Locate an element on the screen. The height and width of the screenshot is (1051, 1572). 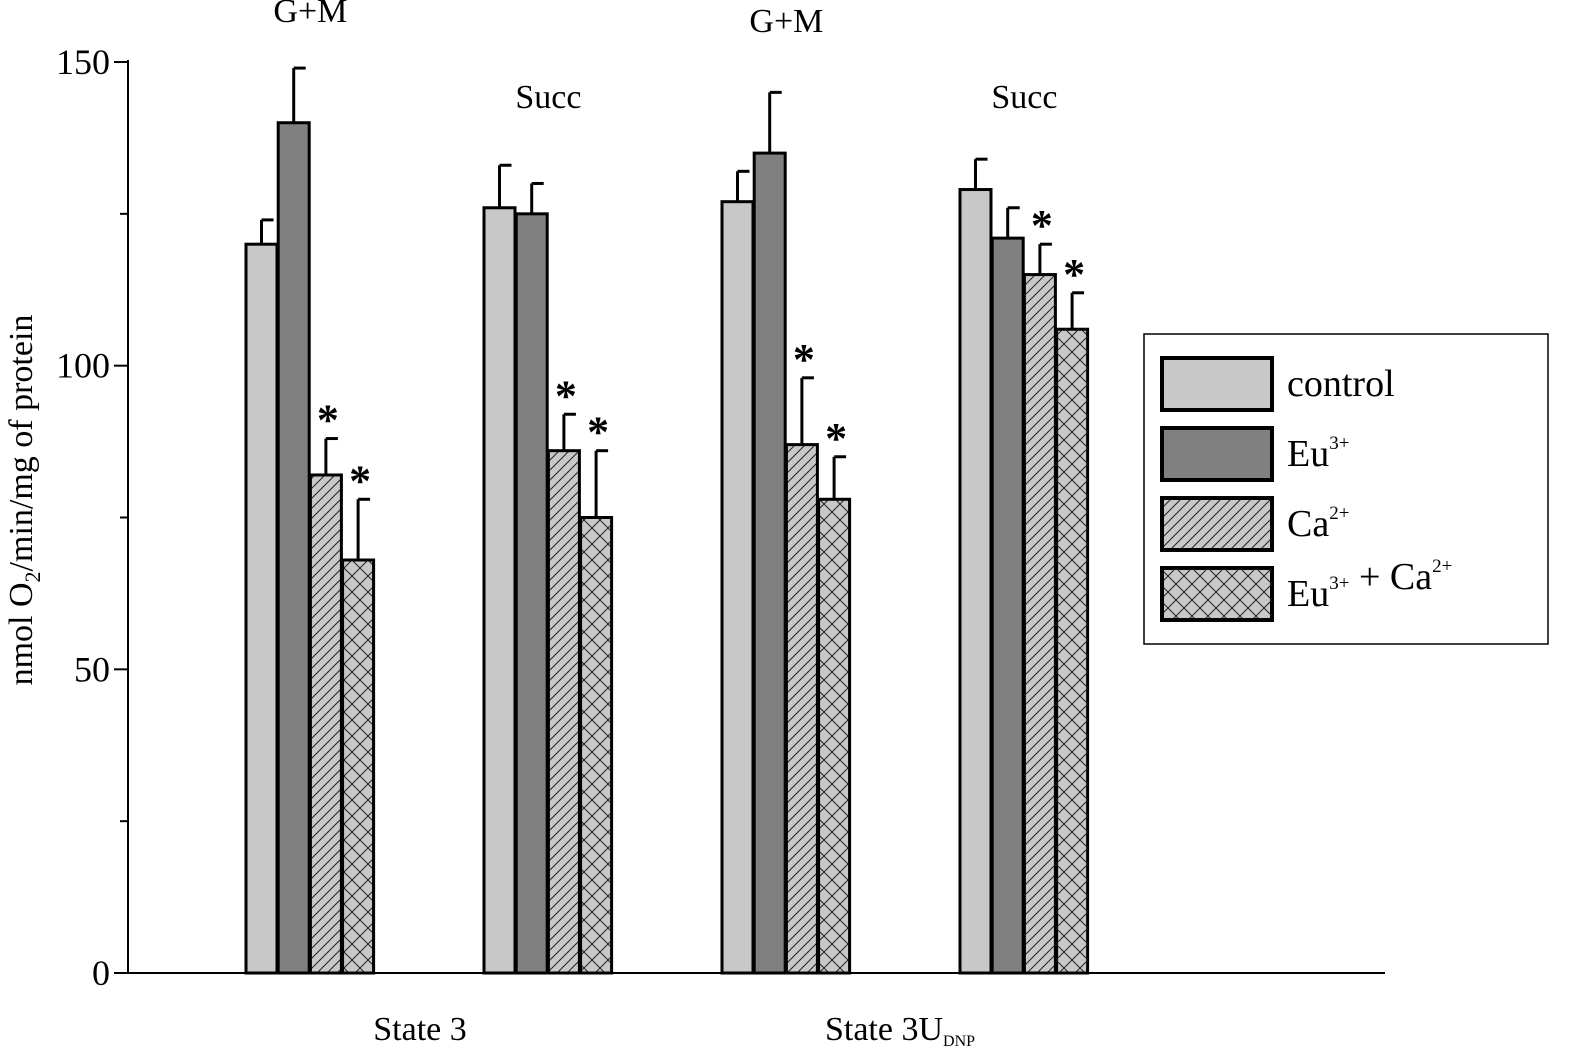
legend: control Eu3+ Ca2+ Eu3+ + Ca2+ is located at coordinates (1346, 489).